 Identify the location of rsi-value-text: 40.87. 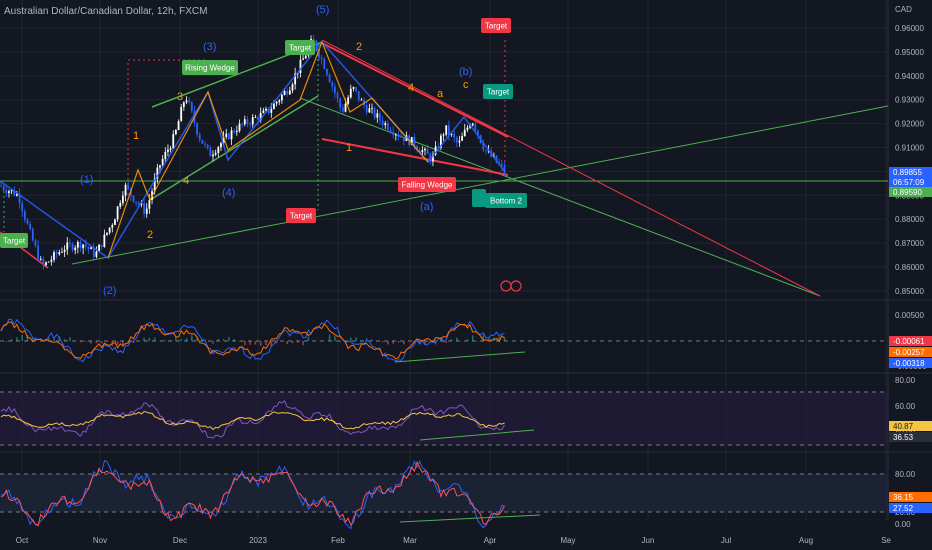
(903, 426).